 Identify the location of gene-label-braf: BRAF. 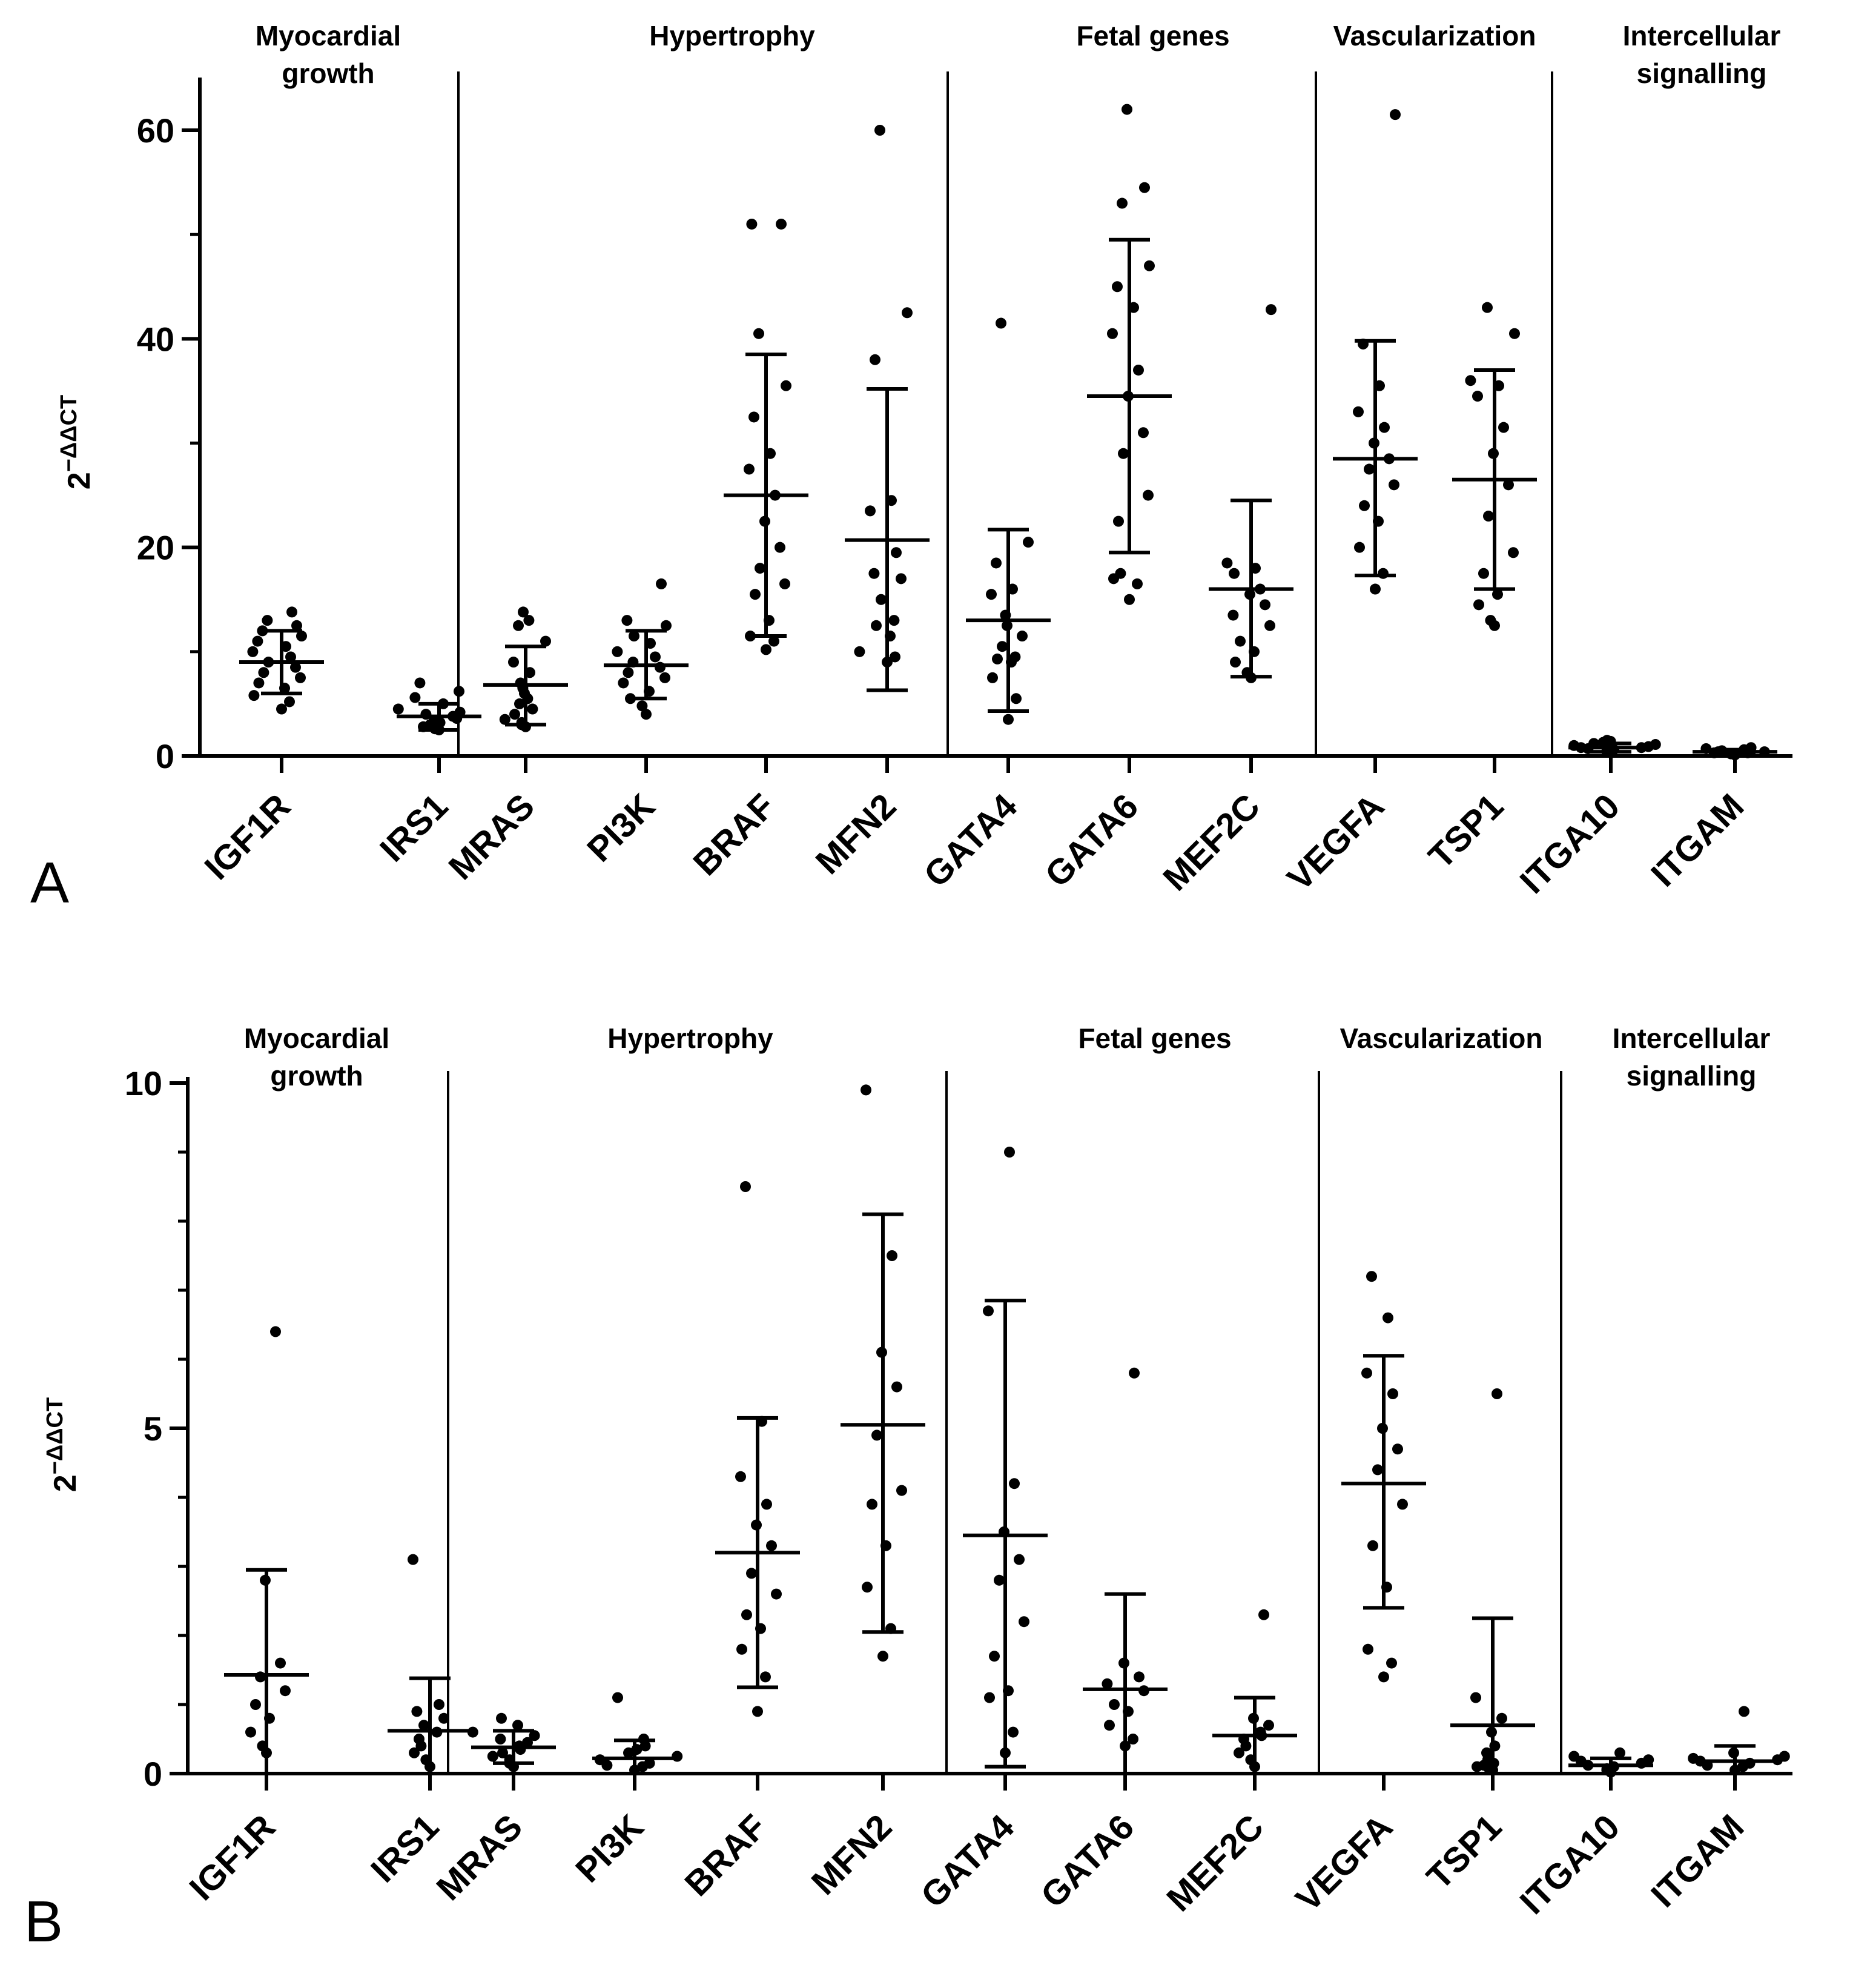
(726, 1855).